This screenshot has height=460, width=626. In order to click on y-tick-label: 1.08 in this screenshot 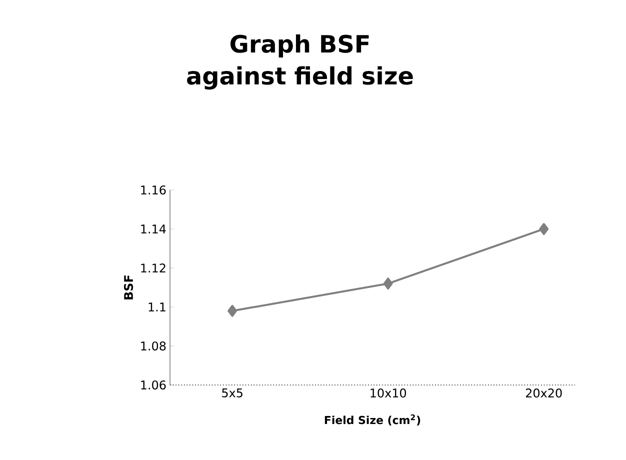, I will do `click(153, 346)`.